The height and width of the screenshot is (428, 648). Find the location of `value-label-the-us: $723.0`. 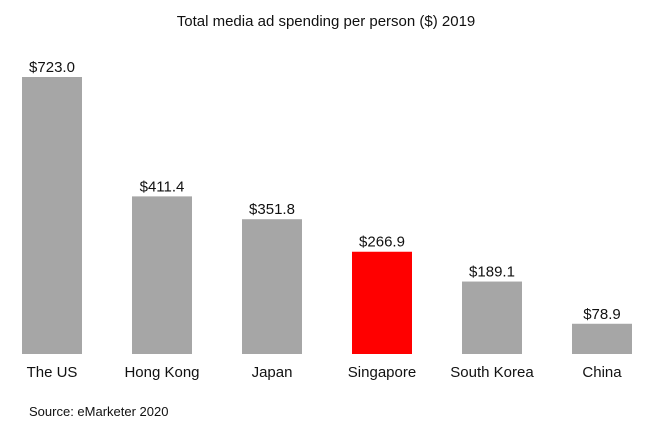

value-label-the-us: $723.0 is located at coordinates (52, 67).